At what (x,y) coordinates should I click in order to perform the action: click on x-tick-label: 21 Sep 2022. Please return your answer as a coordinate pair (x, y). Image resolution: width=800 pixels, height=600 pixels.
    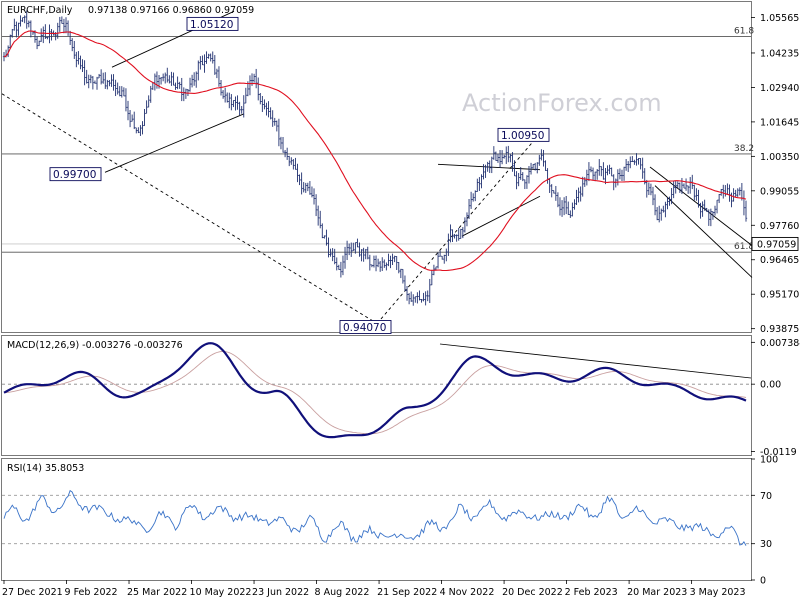
    Looking at the image, I should click on (407, 592).